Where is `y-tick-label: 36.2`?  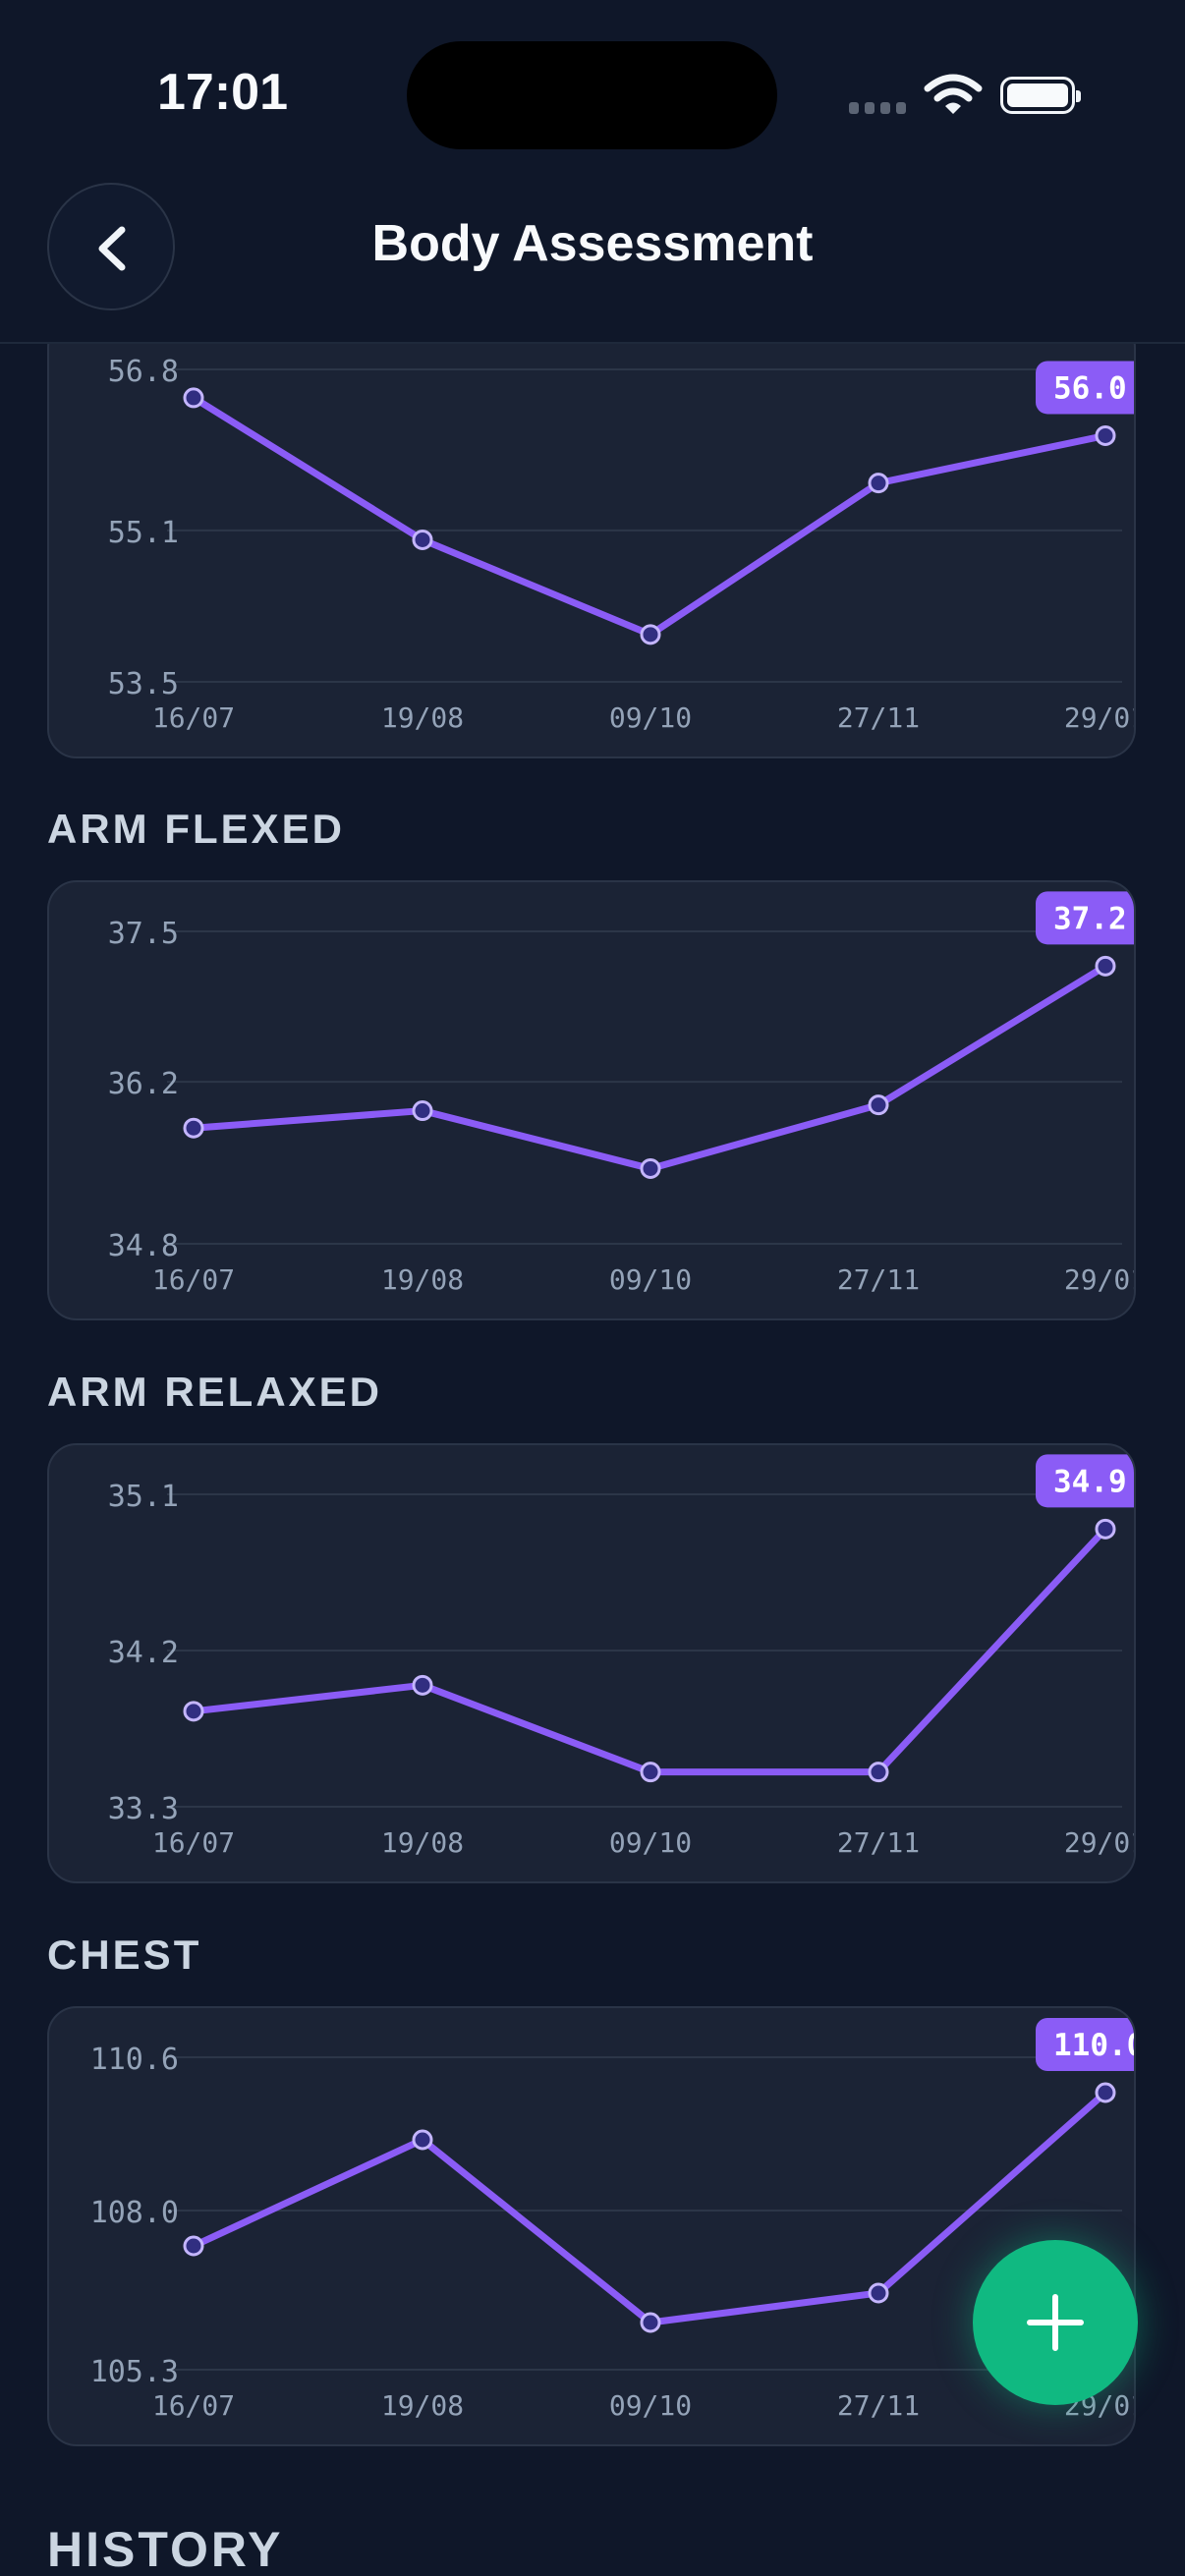
y-tick-label: 36.2 is located at coordinates (144, 1084).